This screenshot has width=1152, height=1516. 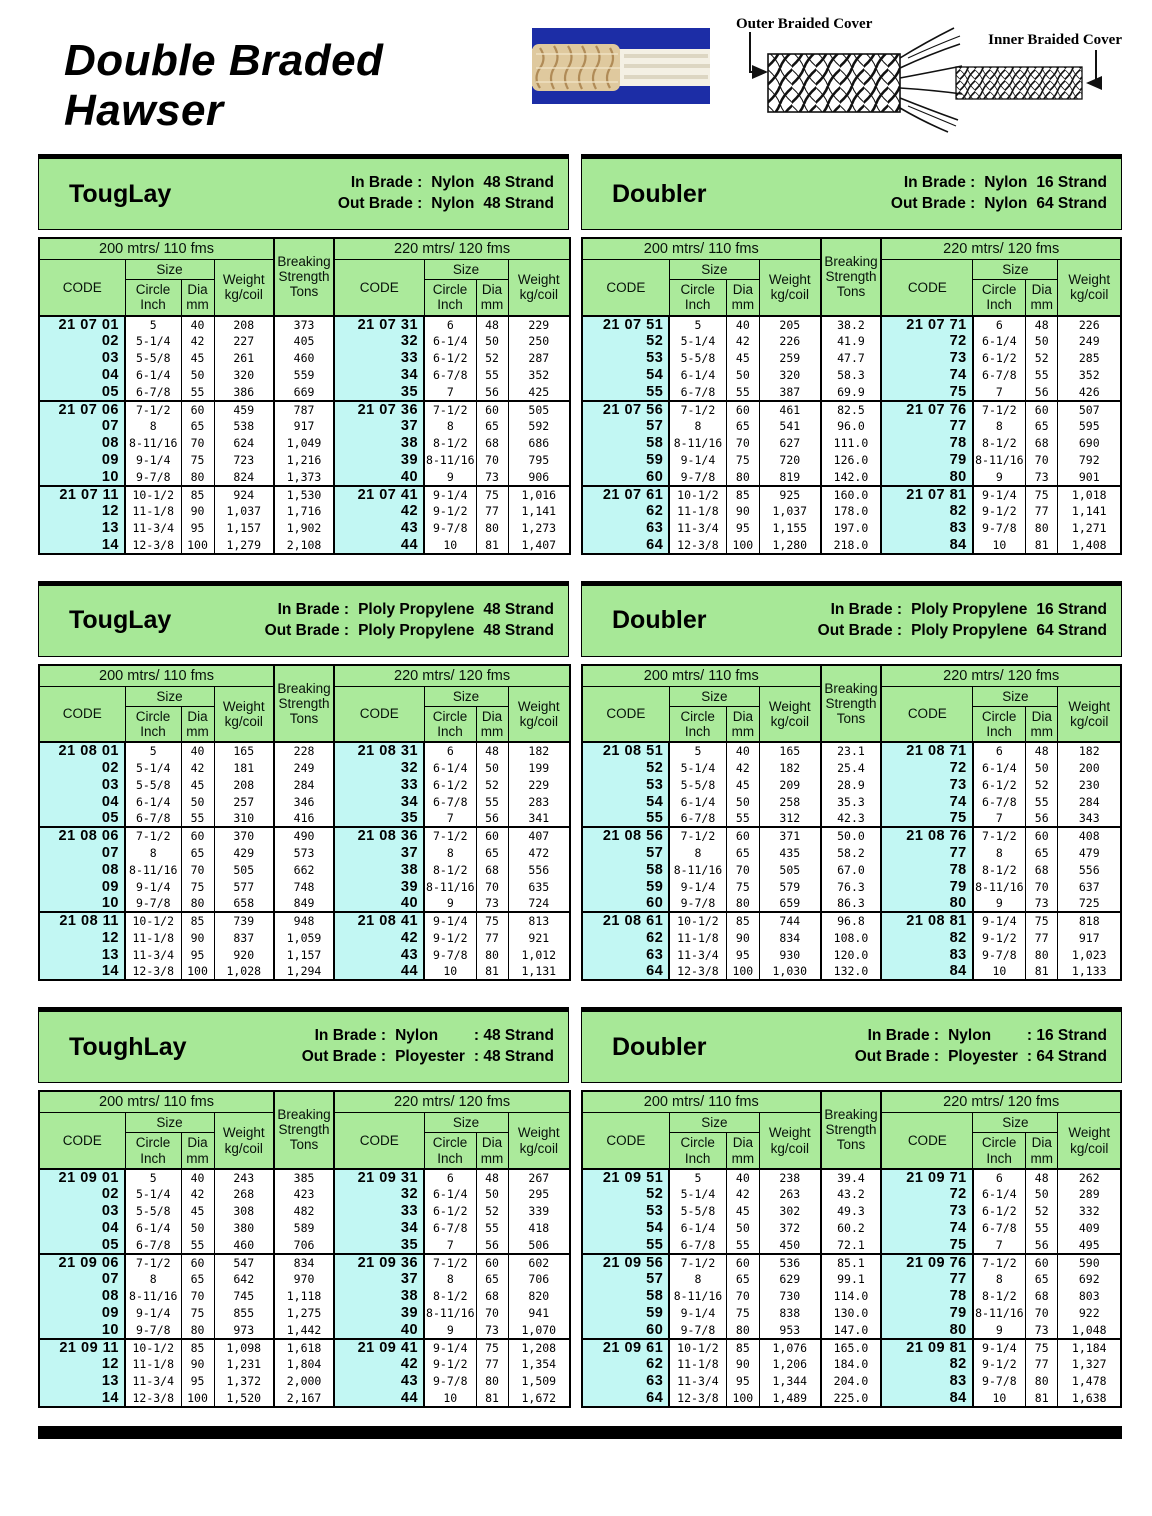 I want to click on bottom-rule, so click(x=580, y=1432).